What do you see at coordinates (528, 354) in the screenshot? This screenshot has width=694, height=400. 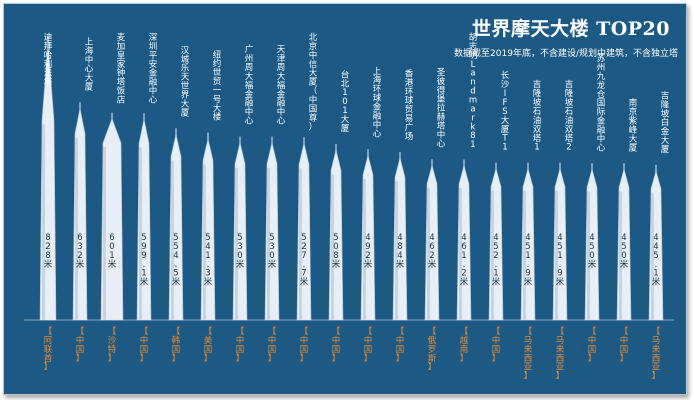 I see `country-tag-16: 【马来西亚】` at bounding box center [528, 354].